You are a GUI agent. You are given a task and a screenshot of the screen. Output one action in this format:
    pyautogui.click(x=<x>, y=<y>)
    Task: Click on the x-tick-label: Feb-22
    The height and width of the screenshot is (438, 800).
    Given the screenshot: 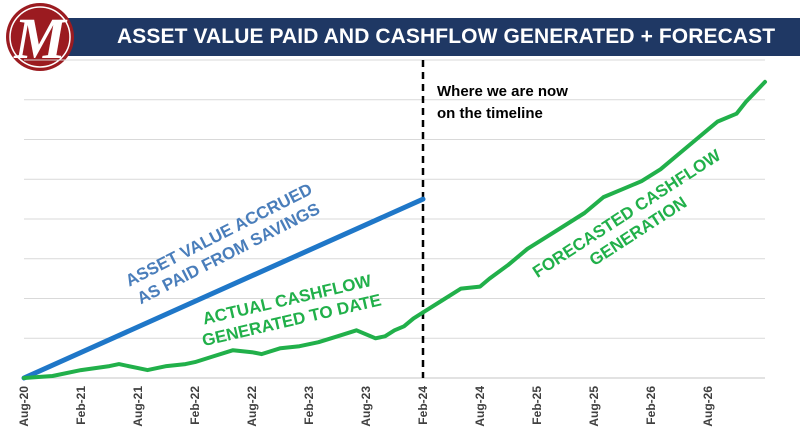 What is the action you would take?
    pyautogui.click(x=195, y=405)
    